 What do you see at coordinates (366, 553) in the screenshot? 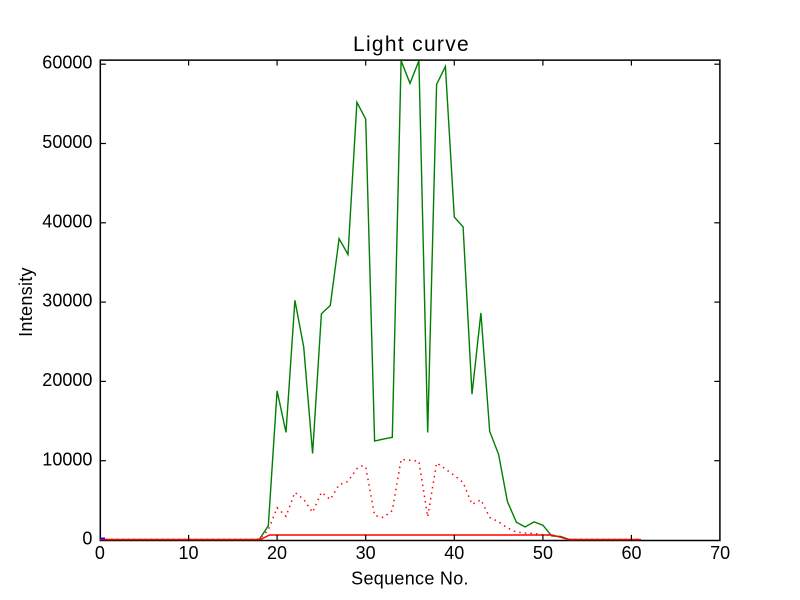
I see `svg-text: 30` at bounding box center [366, 553].